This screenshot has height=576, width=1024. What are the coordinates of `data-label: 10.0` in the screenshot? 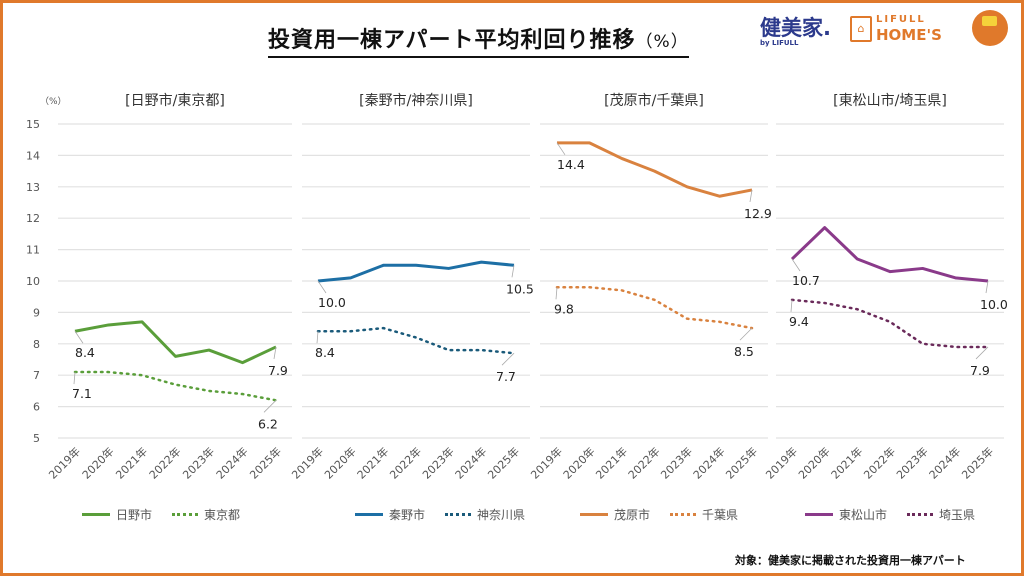 It's located at (994, 304).